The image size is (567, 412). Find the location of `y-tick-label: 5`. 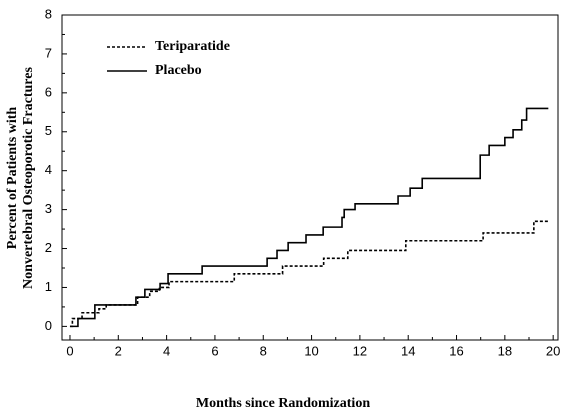

y-tick-label: 5 is located at coordinates (48, 130).